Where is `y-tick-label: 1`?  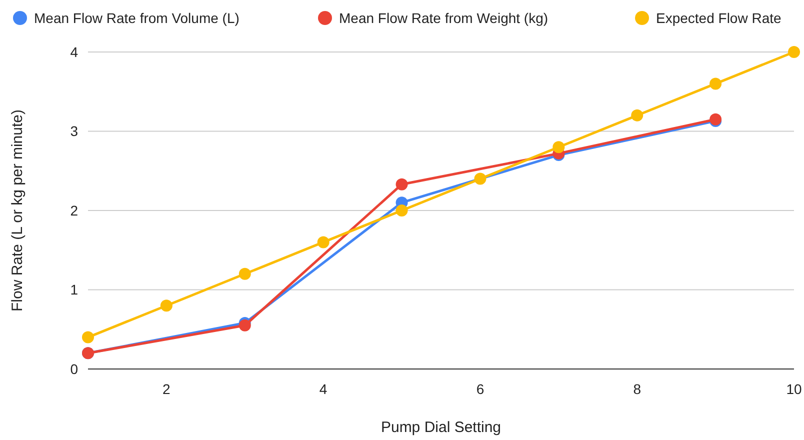 y-tick-label: 1 is located at coordinates (74, 290).